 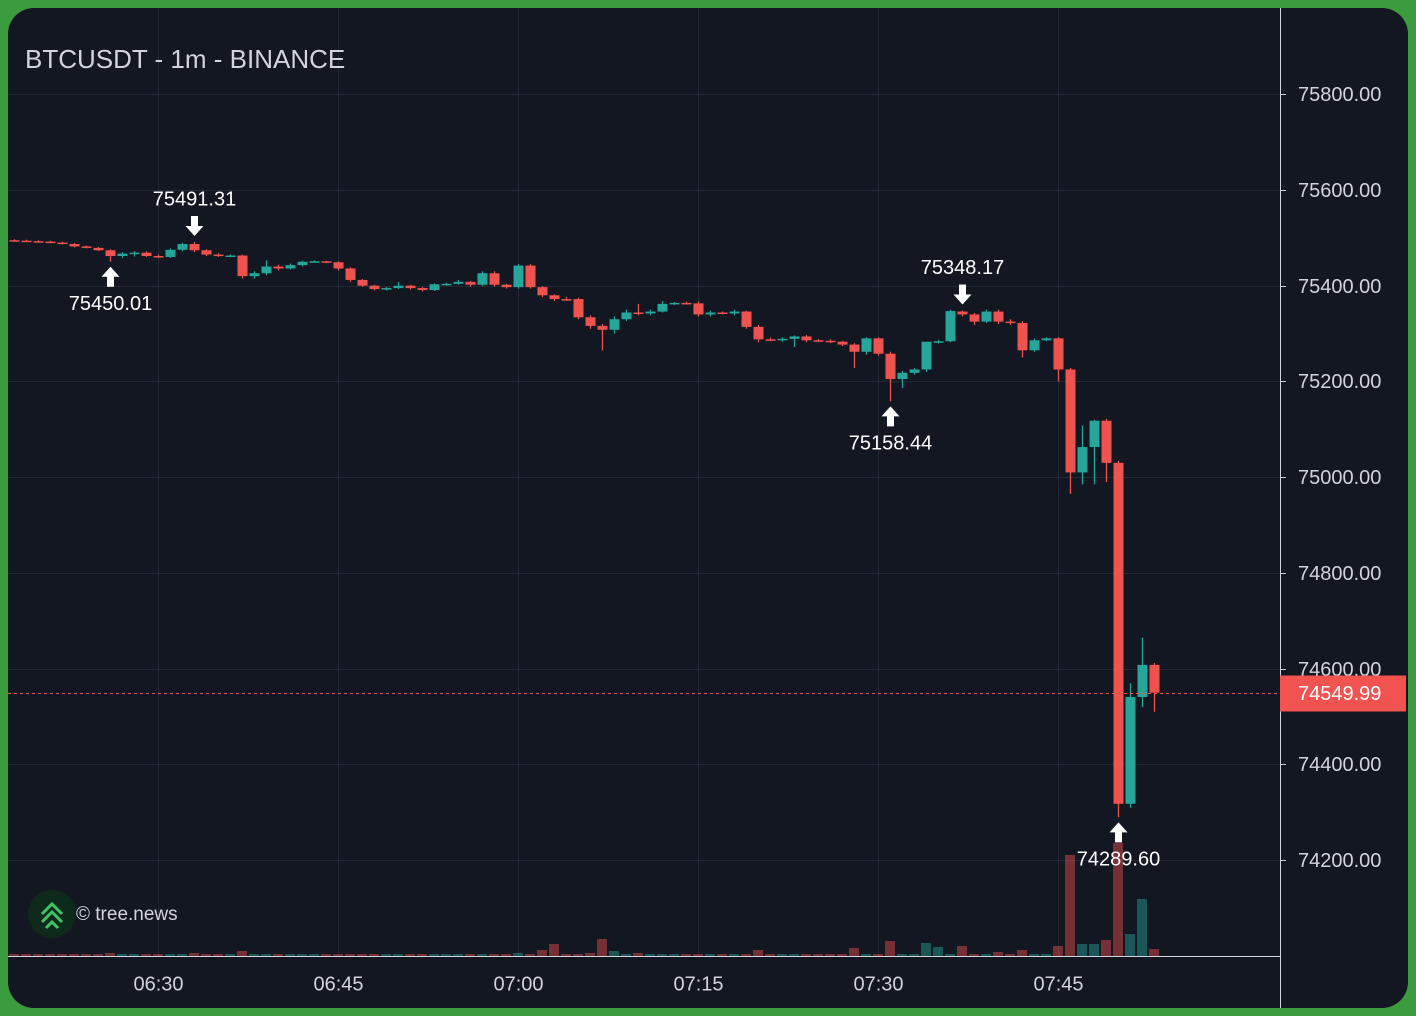 What do you see at coordinates (1343, 693) in the screenshot?
I see `last-price-box` at bounding box center [1343, 693].